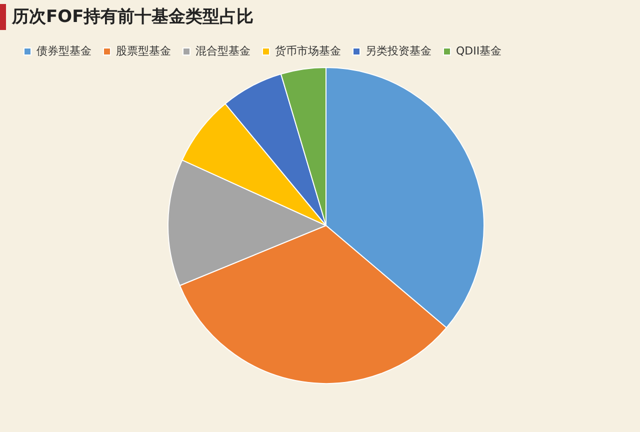 The height and width of the screenshot is (432, 640). Describe the element at coordinates (64, 51) in the screenshot. I see `legend-label: 债券型基金` at that location.